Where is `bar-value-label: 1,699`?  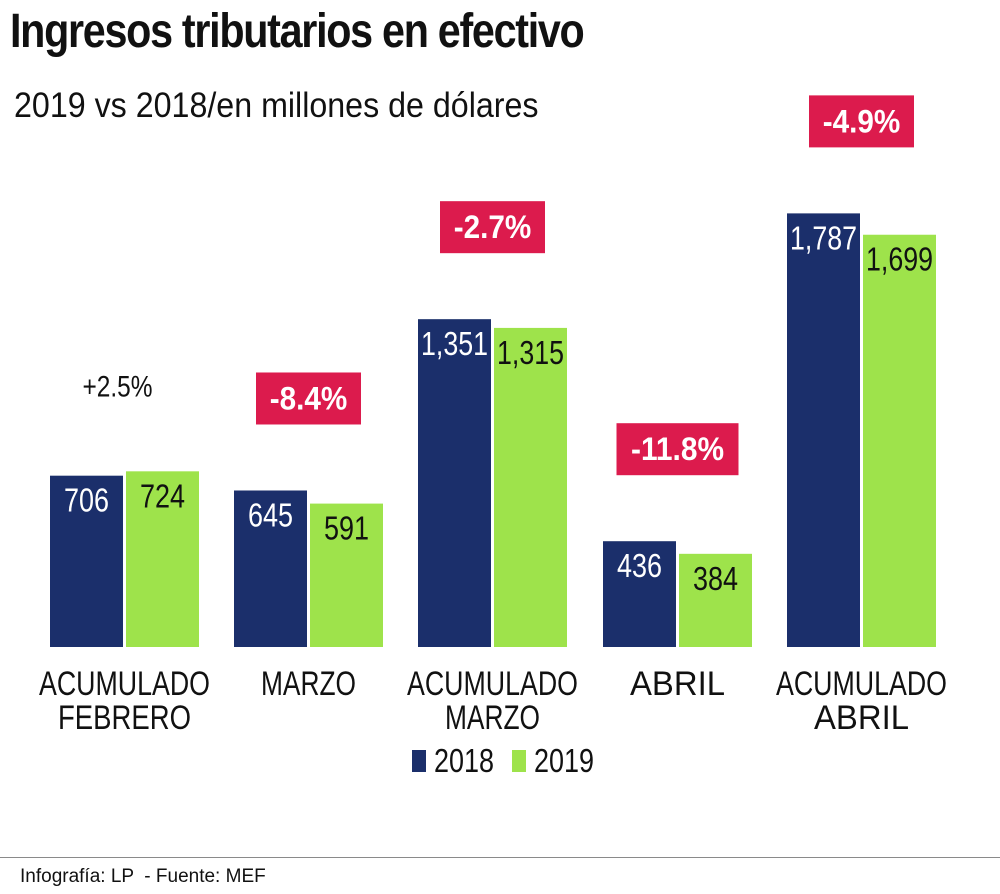 bar-value-label: 1,699 is located at coordinates (899, 259).